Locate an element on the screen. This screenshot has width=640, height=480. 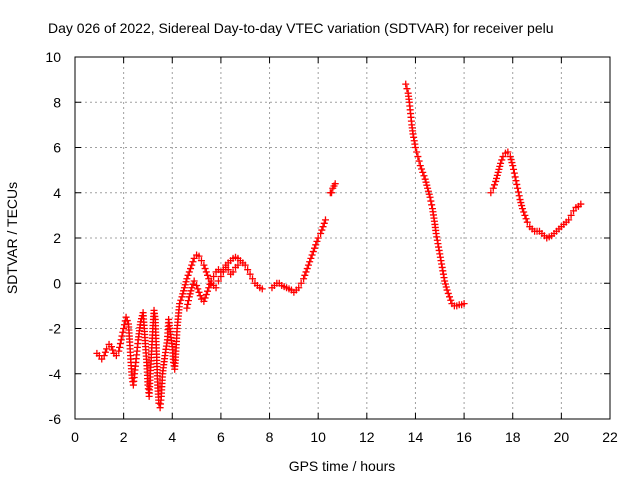
x-tick-label: 0 is located at coordinates (75, 437).